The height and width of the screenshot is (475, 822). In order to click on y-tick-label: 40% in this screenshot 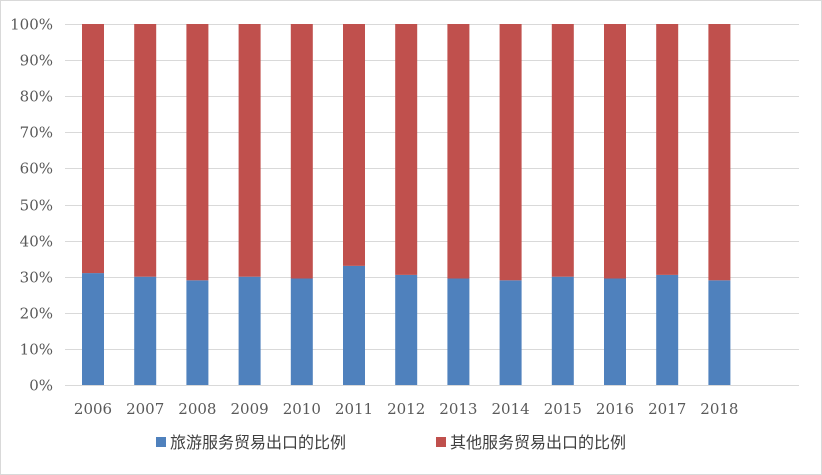, I will do `click(36, 242)`.